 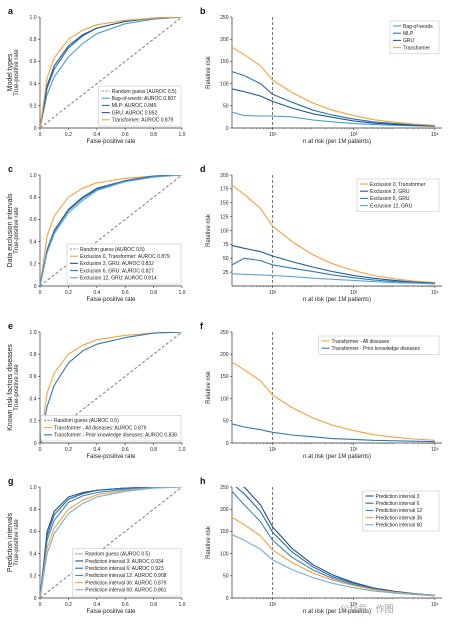 What do you see at coordinates (125, 583) in the screenshot?
I see `legend-label: Prediction interval 36: AUROC 0.879` at bounding box center [125, 583].